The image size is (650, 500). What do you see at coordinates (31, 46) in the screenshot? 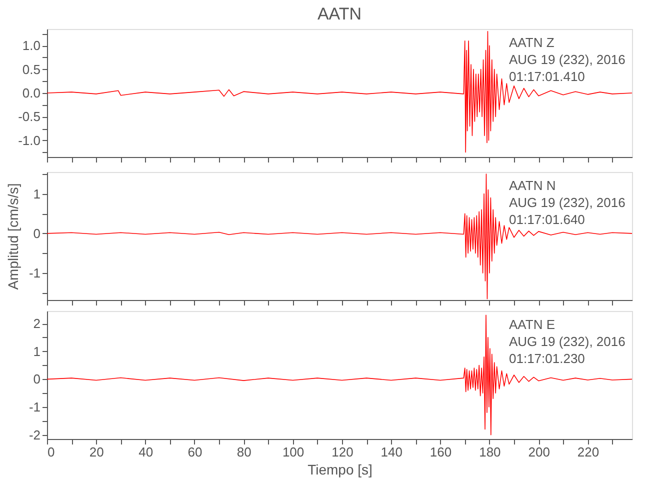
I see `y-tick-label: 1.0` at bounding box center [31, 46].